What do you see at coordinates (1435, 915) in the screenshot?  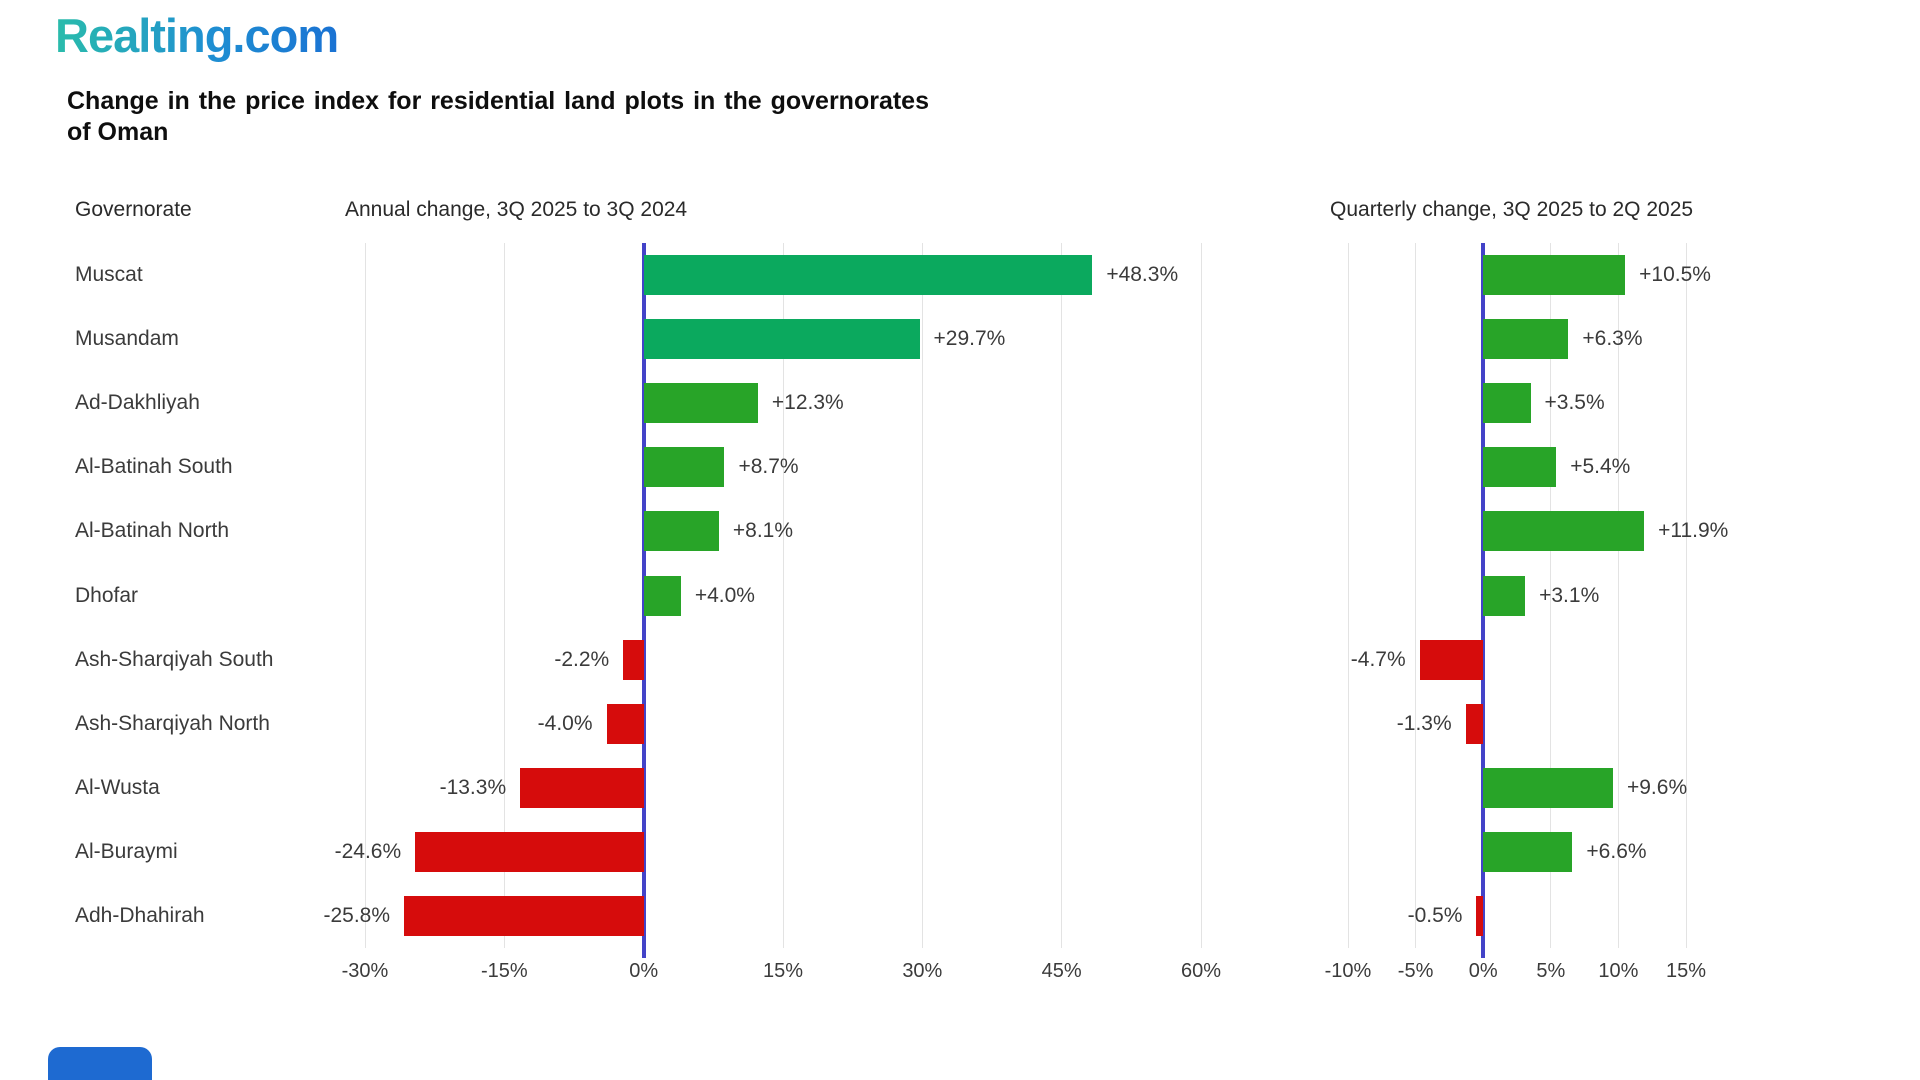 I see `bar-value-label: -0.5%` at bounding box center [1435, 915].